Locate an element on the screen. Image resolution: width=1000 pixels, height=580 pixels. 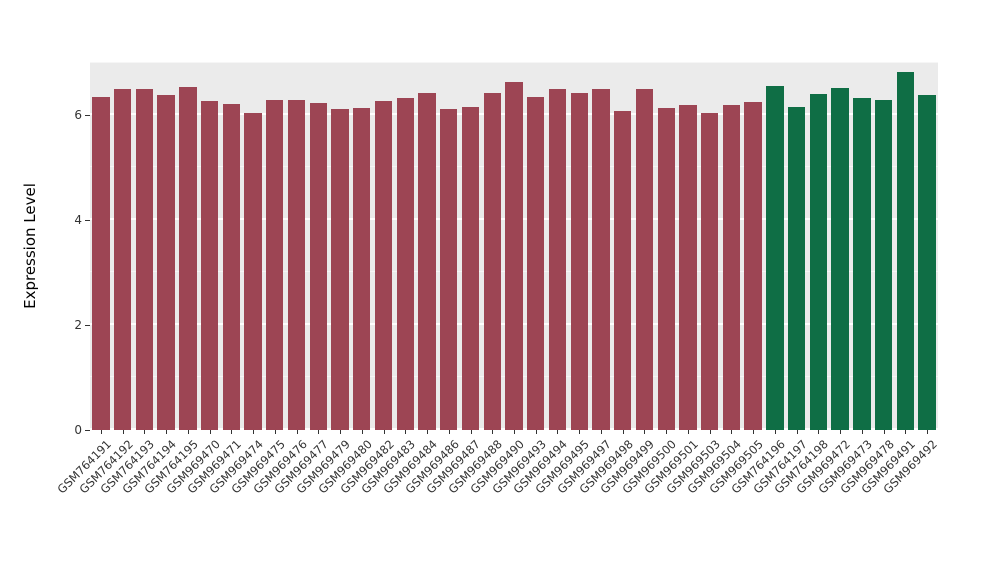
bar-GSM969478 is located at coordinates (883, 265).